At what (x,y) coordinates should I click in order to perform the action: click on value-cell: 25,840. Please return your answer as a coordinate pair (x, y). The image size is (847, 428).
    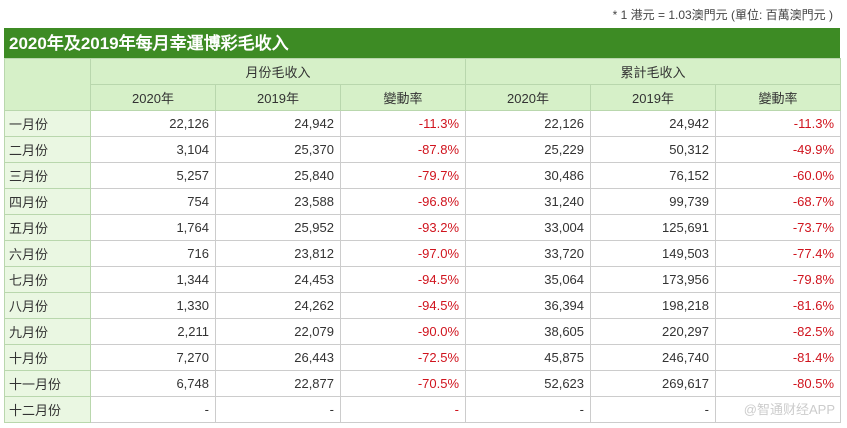
    Looking at the image, I should click on (278, 175).